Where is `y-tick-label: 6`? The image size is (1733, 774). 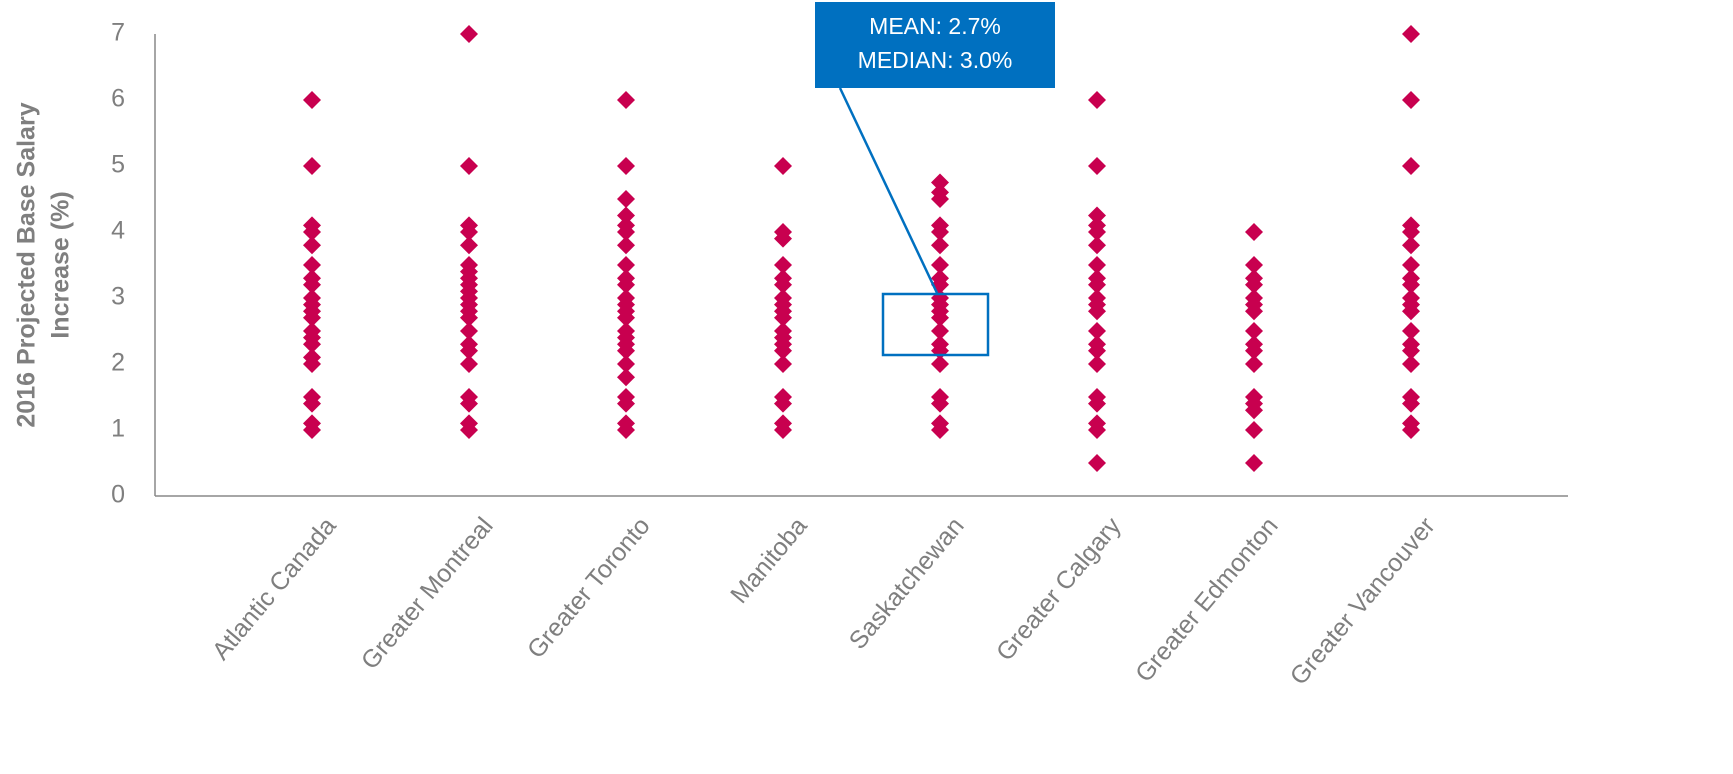
y-tick-label: 6 is located at coordinates (118, 99).